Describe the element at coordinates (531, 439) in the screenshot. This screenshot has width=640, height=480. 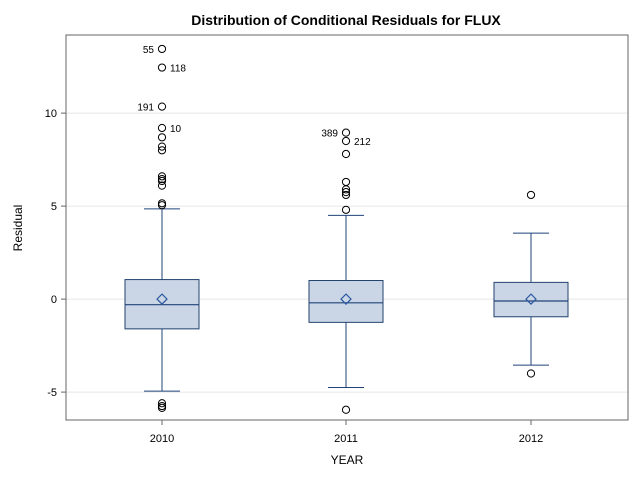
I see `x-tick-label: 2012` at that location.